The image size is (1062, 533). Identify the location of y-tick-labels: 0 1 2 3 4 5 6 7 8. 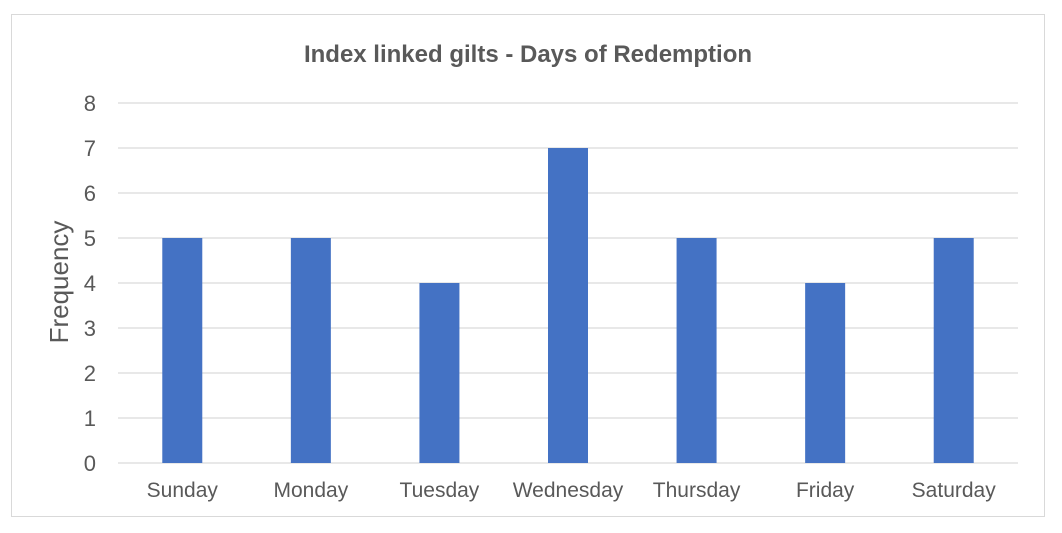
(90, 283).